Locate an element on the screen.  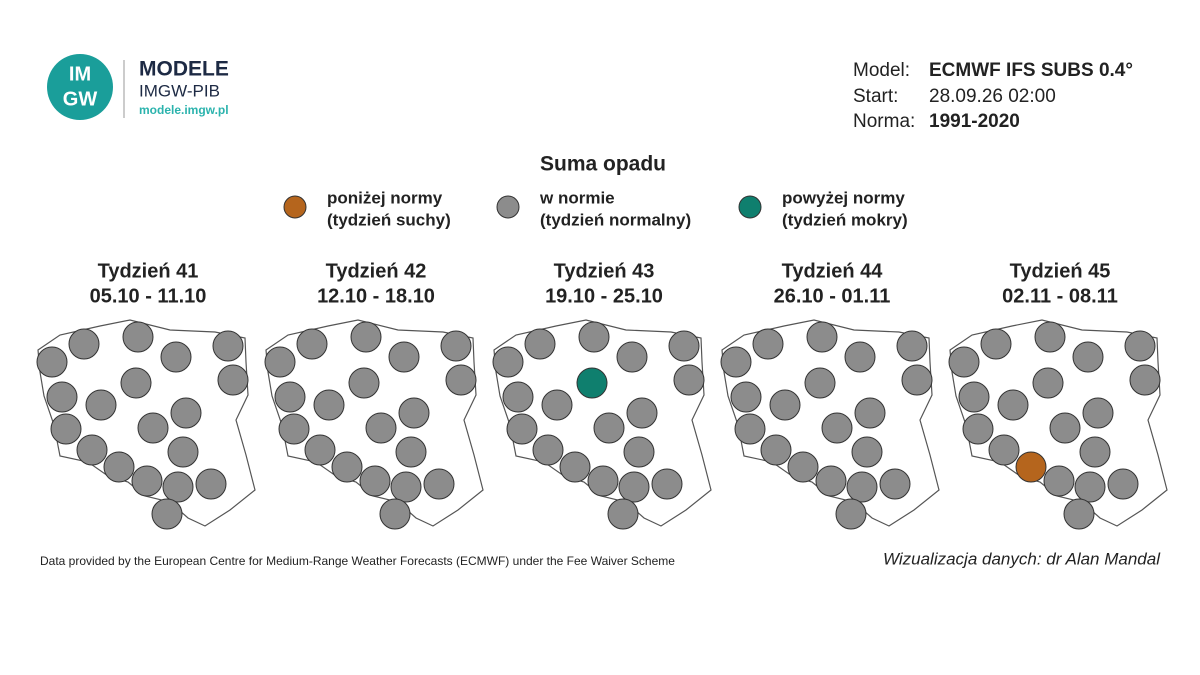
week-title: Tydzień 42 is located at coordinates (376, 271).